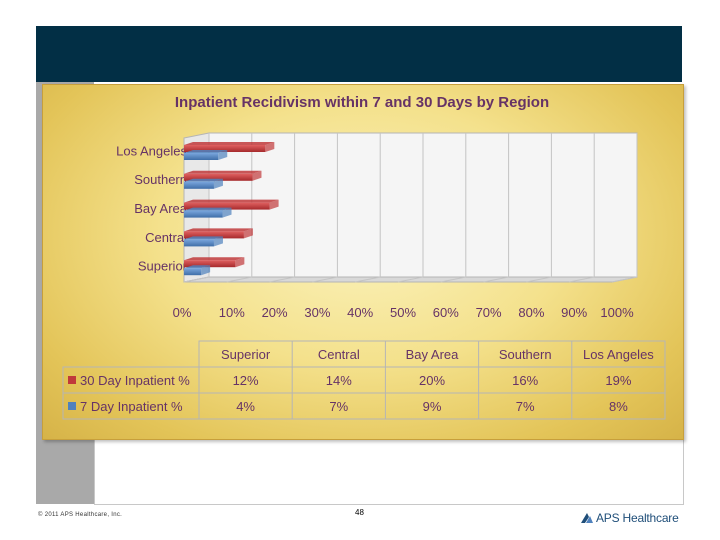  Describe the element at coordinates (531, 312) in the screenshot. I see `x-tick-label: 80%` at that location.